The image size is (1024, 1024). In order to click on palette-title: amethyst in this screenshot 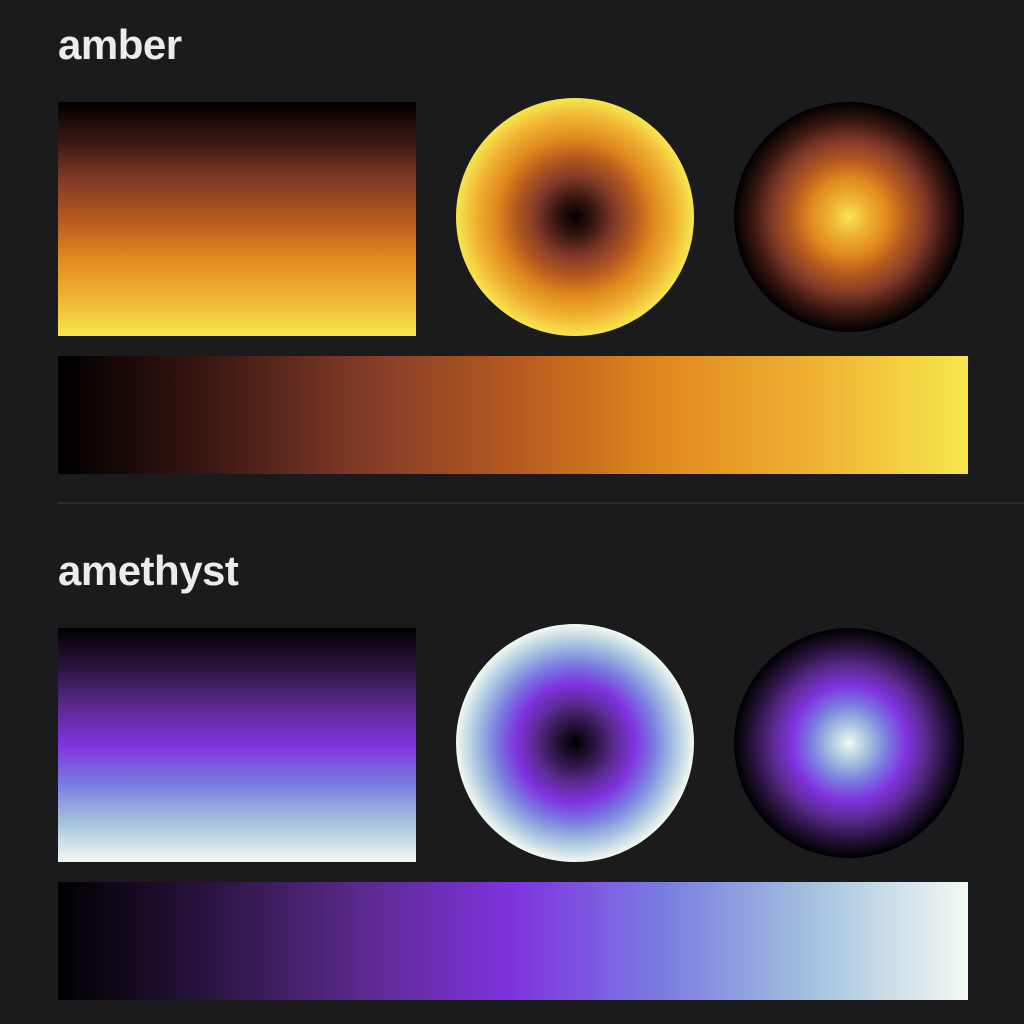, I will do `click(148, 570)`.